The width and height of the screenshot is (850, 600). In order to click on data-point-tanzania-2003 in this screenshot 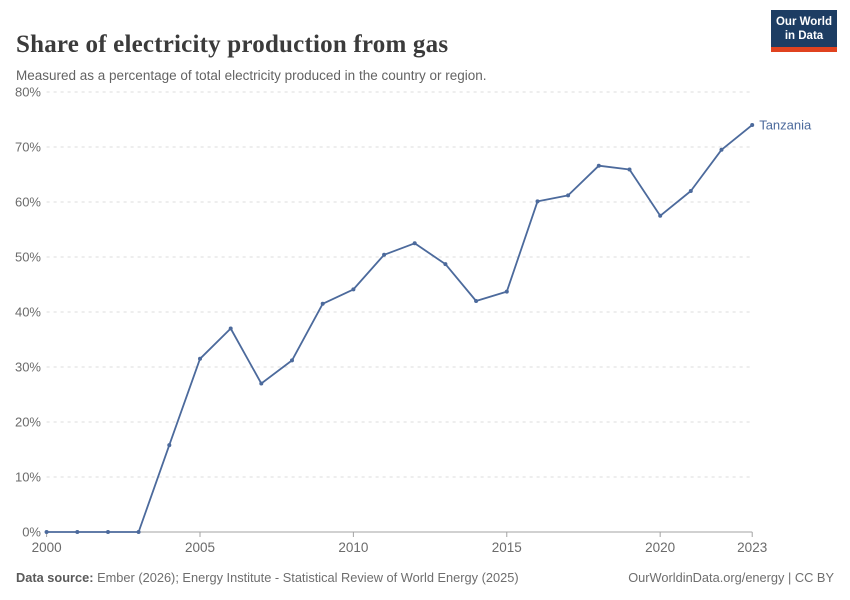, I will do `click(138, 532)`.